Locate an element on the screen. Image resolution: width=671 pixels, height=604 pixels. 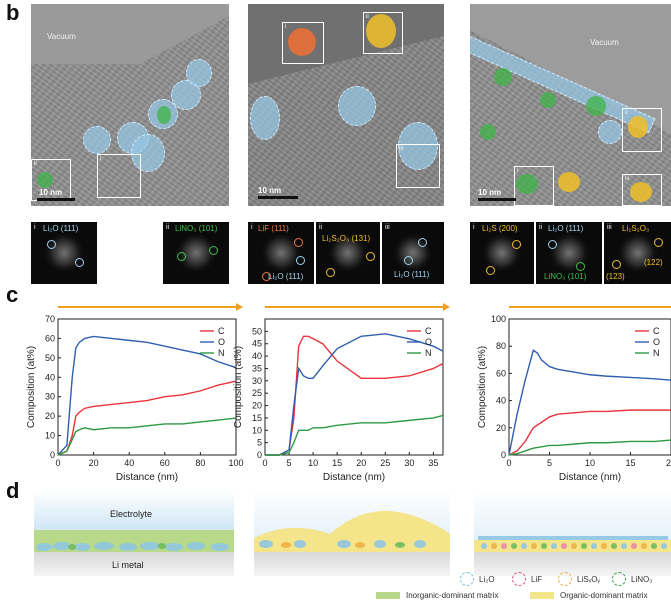
legend-species-lisxoy: LiSₓOᵧ is located at coordinates (579, 579).